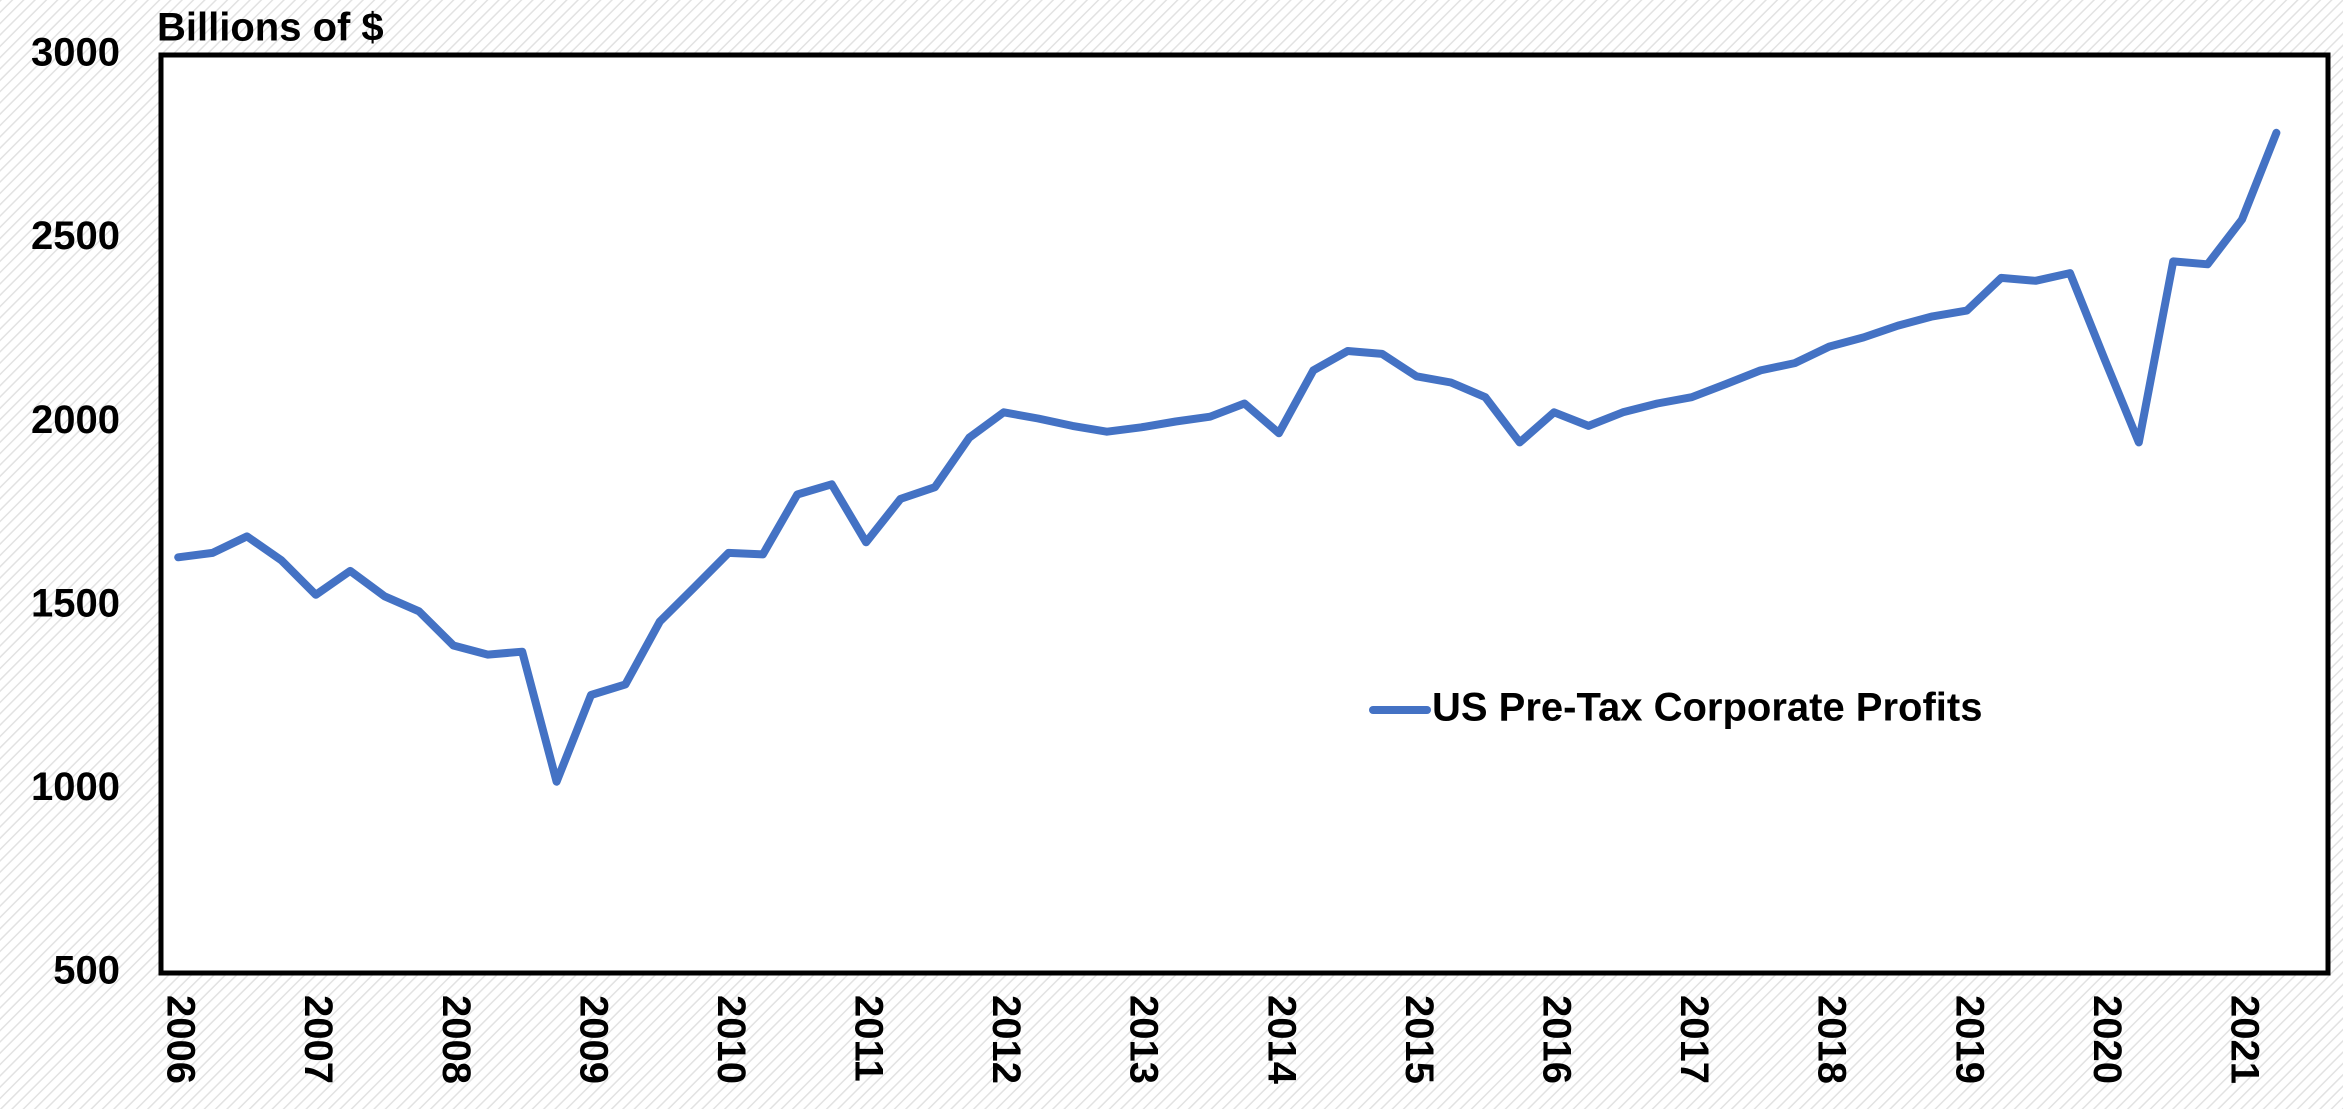  Describe the element at coordinates (1707, 708) in the screenshot. I see `legend-label: US Pre-Tax Corporate Profits` at that location.